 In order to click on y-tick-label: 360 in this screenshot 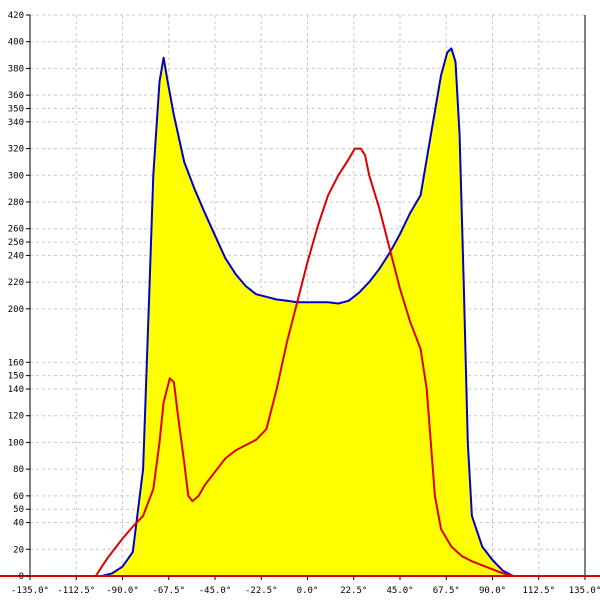, I will do `click(16, 96)`.